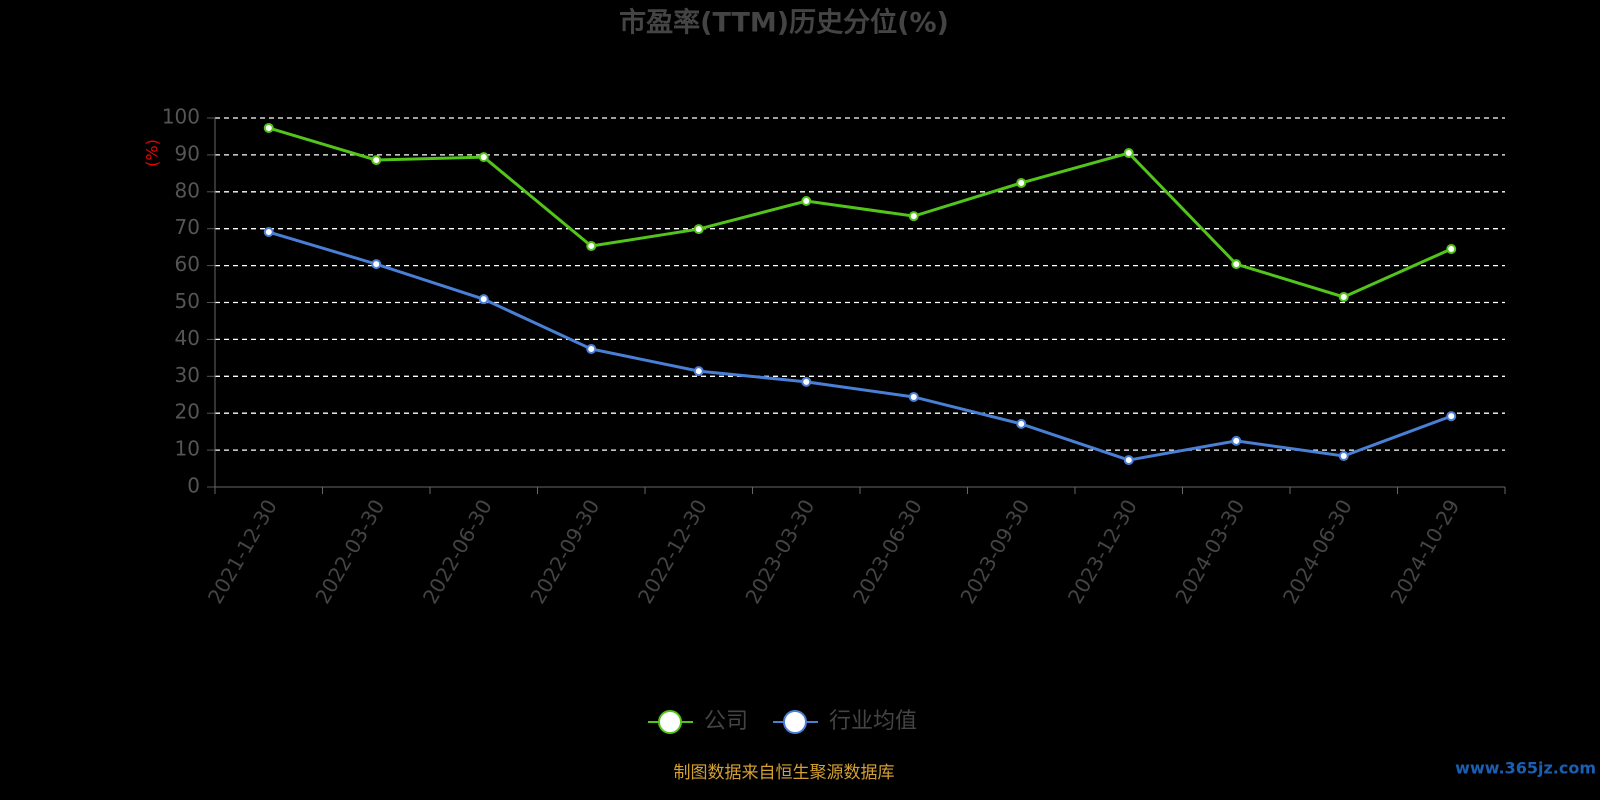 The height and width of the screenshot is (800, 1600). I want to click on chart-title: 市盈率(TTM)历史分位(%), so click(784, 23).